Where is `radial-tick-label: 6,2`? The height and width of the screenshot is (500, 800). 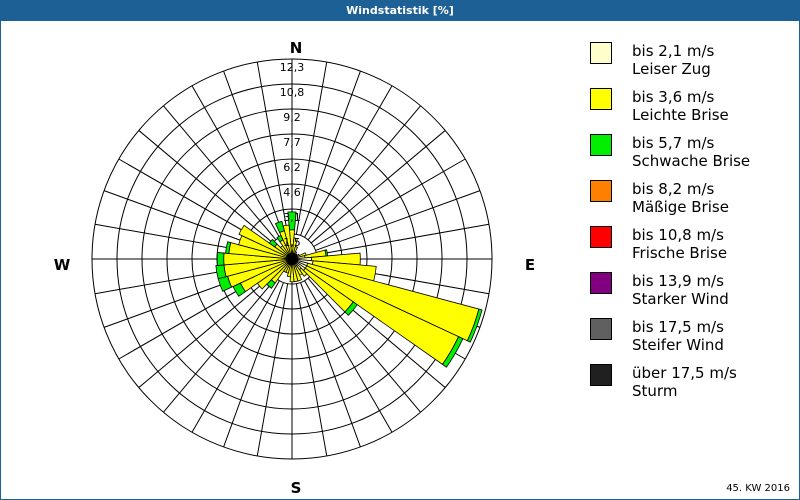 radial-tick-label: 6,2 is located at coordinates (292, 167).